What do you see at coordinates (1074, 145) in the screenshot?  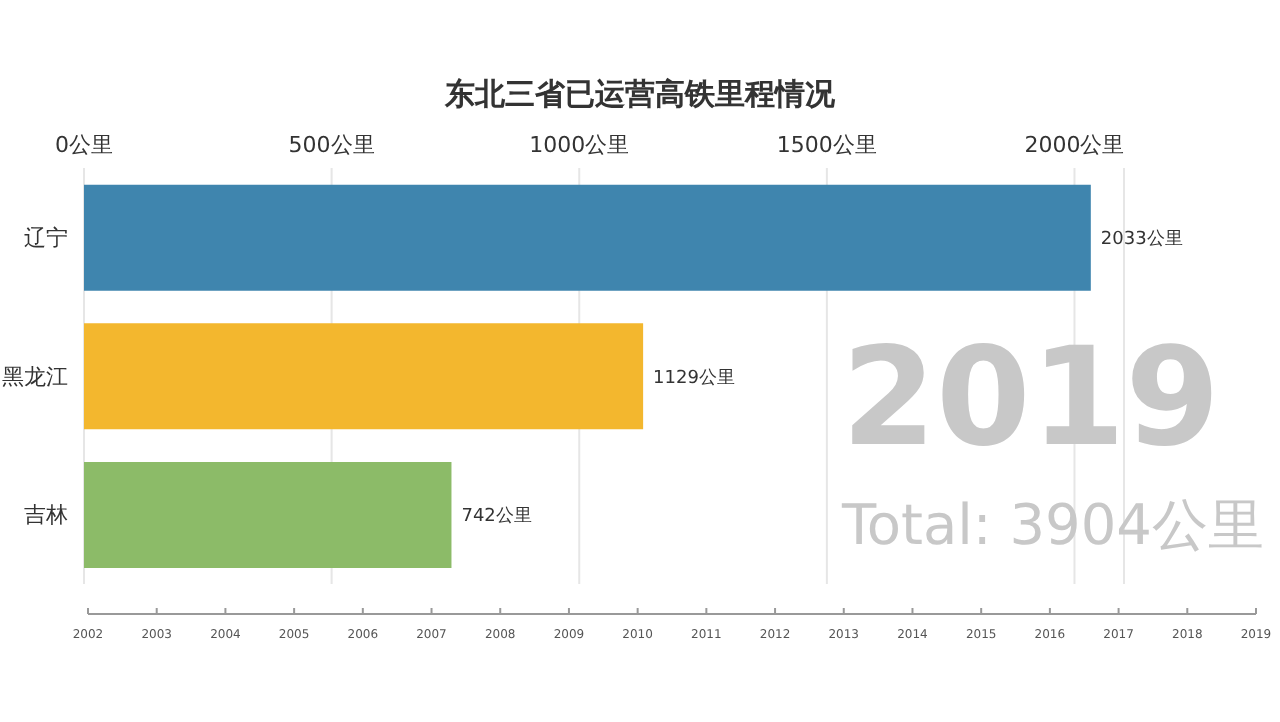 I see `x-tick-label: 2000公里` at bounding box center [1074, 145].